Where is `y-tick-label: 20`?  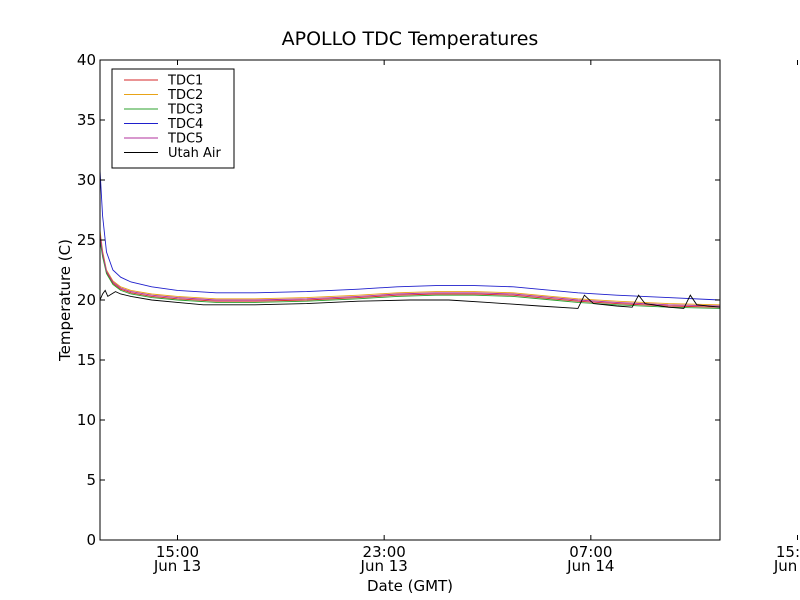
y-tick-label: 20 is located at coordinates (86, 300).